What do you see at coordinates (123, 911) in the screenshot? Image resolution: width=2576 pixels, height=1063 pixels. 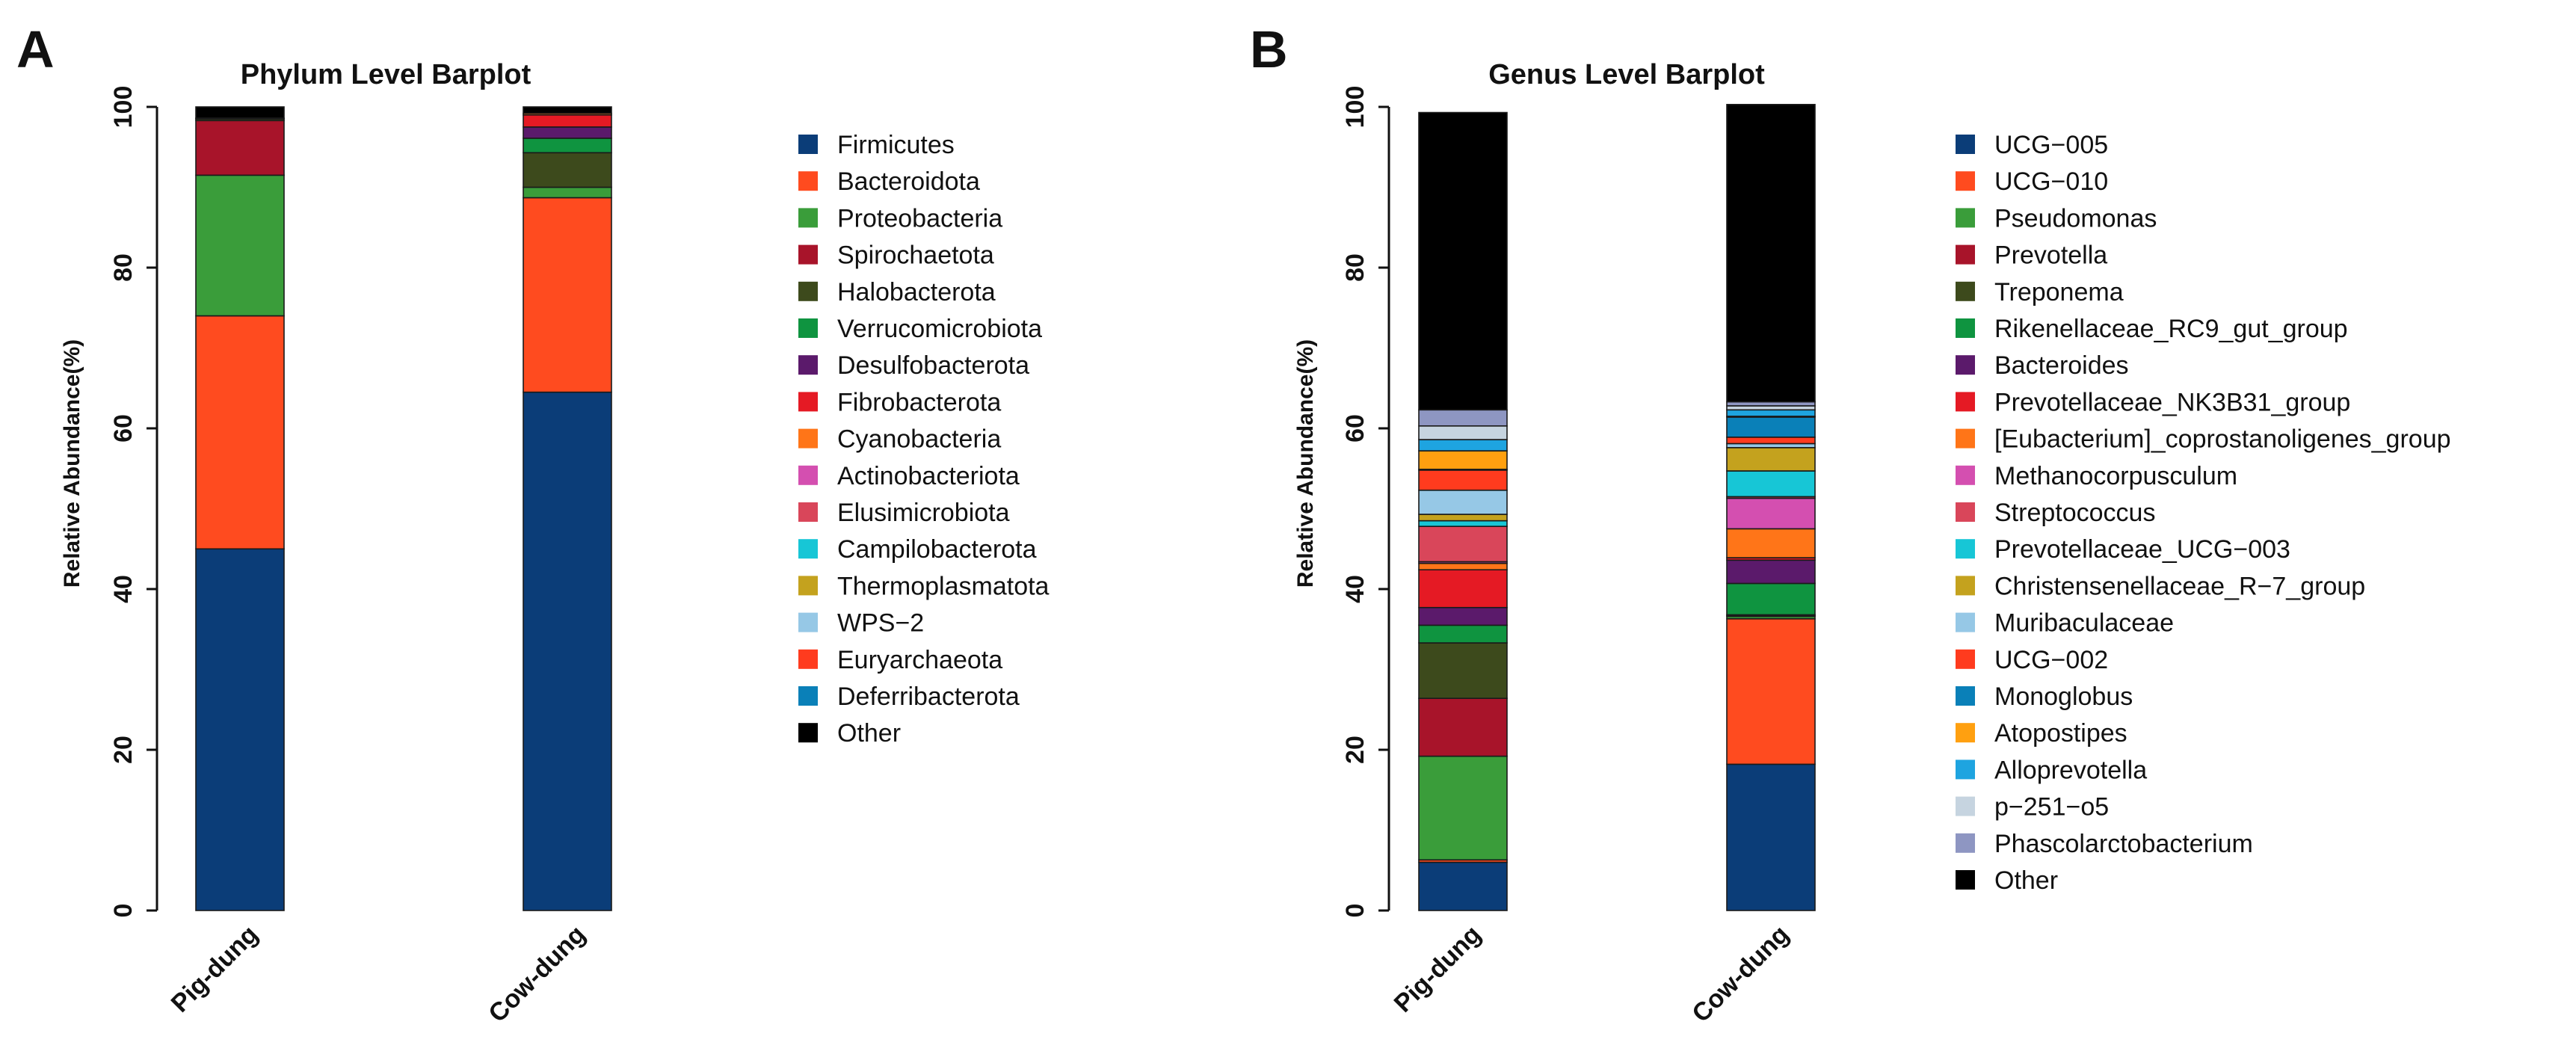 I see `y-tick-label: 0` at bounding box center [123, 911].